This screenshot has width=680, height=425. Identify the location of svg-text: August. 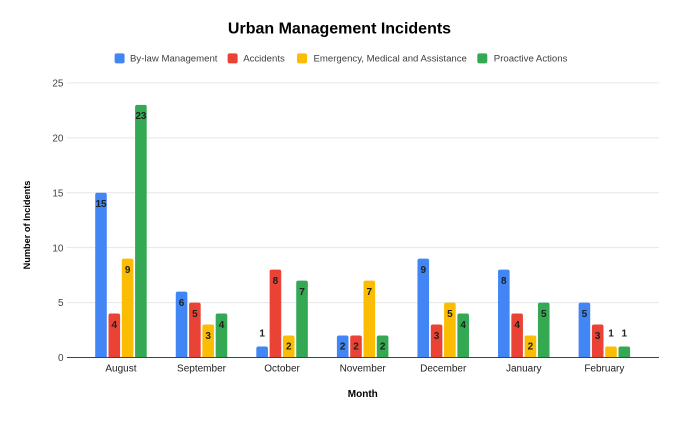
(120, 368).